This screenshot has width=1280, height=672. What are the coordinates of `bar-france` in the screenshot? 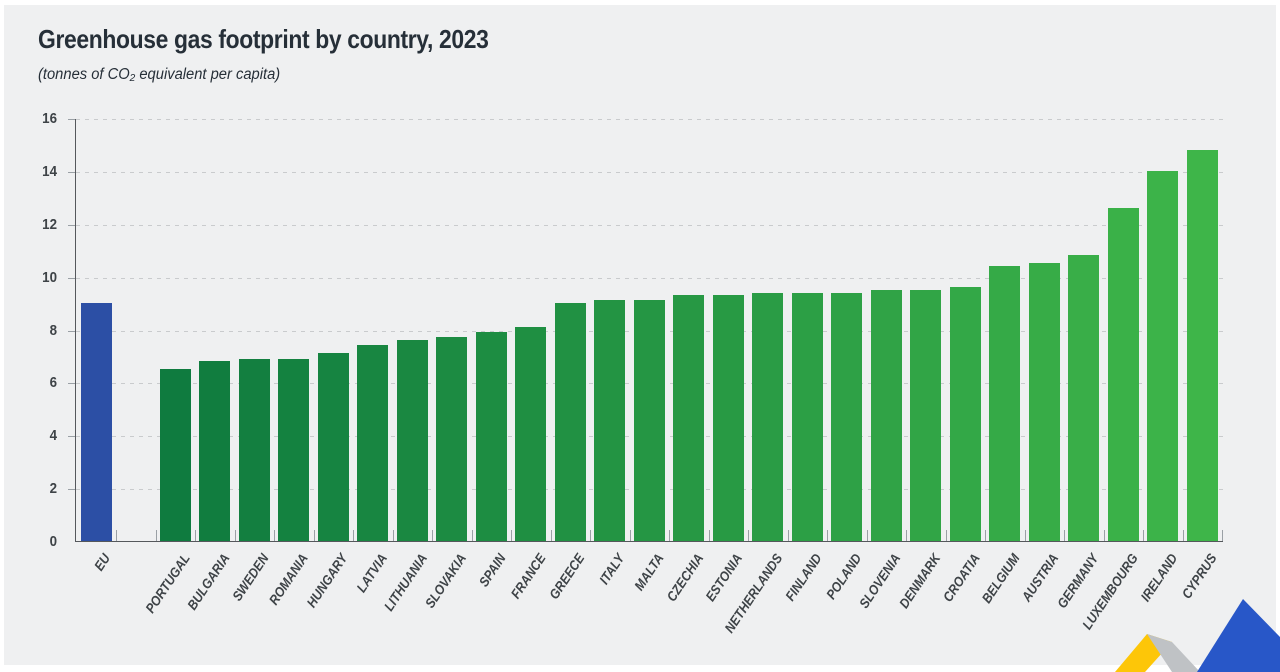 It's located at (531, 433).